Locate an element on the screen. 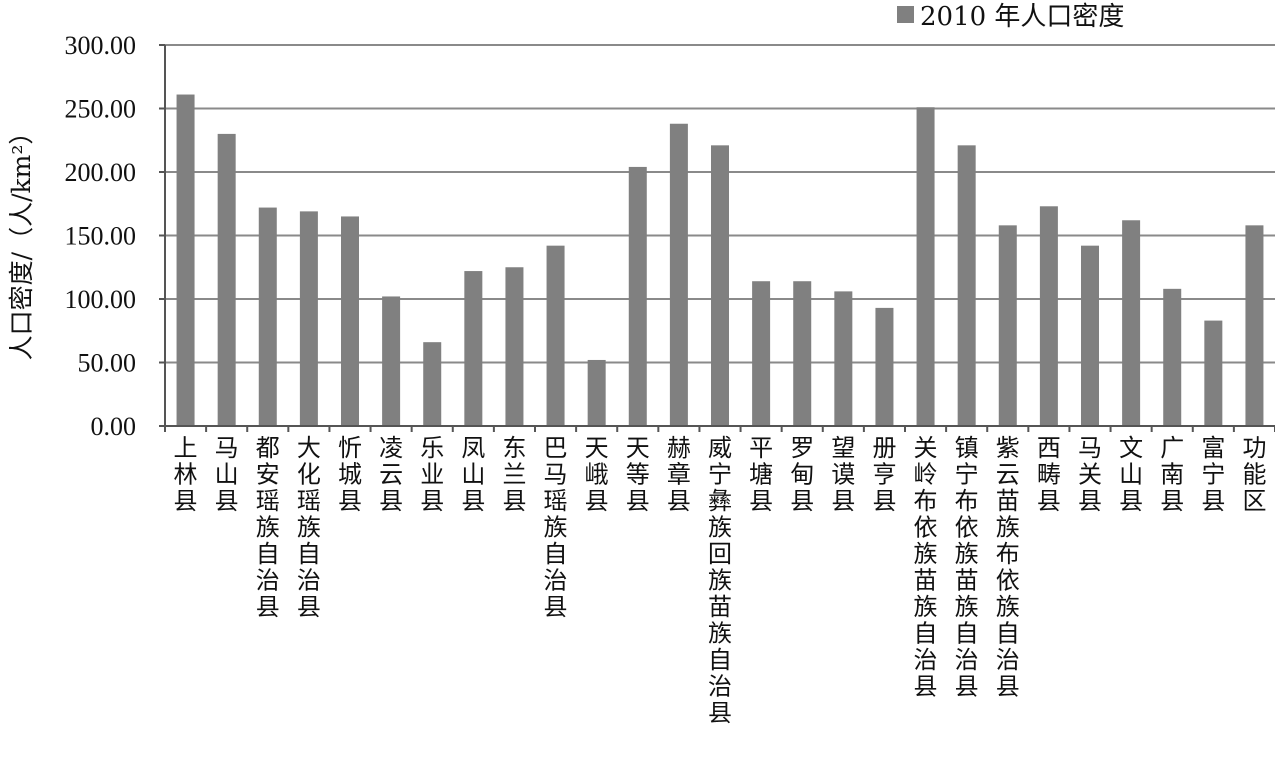  x-category-label: 东兰县 is located at coordinates (514, 474).